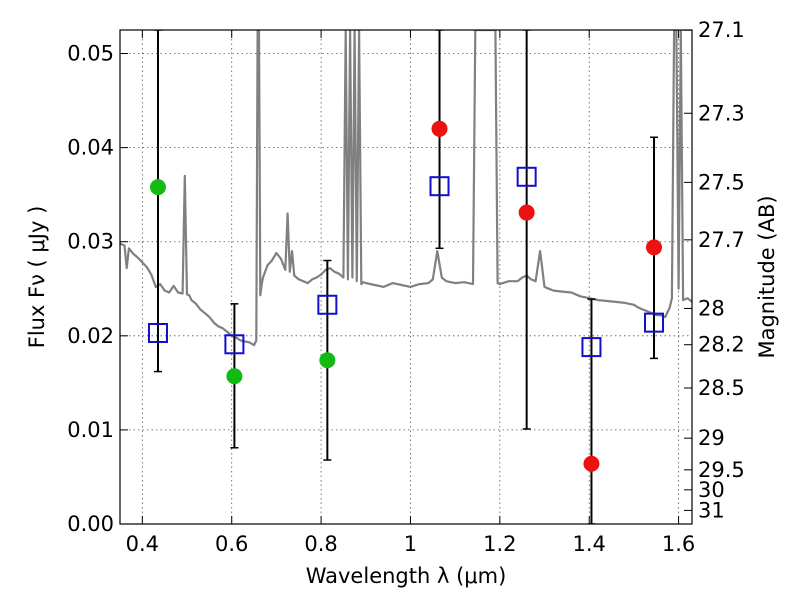  Describe the element at coordinates (711, 438) in the screenshot. I see `y2-tick-label: 29` at that location.